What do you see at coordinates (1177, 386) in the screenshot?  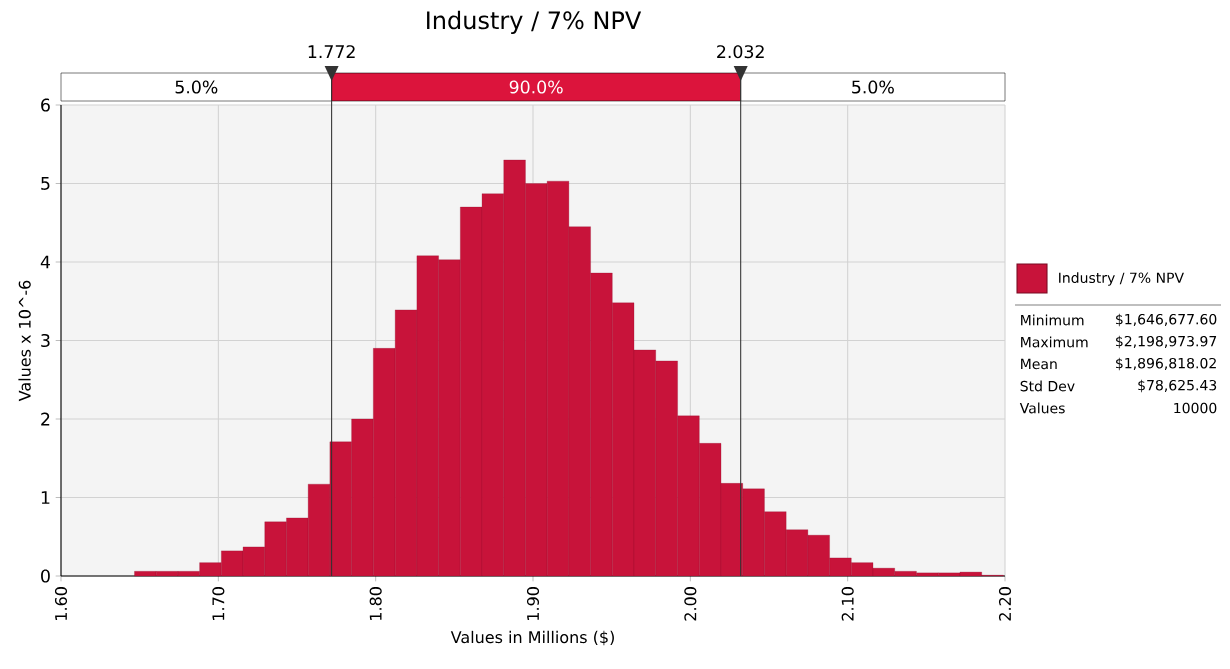 I see `text: $78,625.43` at bounding box center [1177, 386].